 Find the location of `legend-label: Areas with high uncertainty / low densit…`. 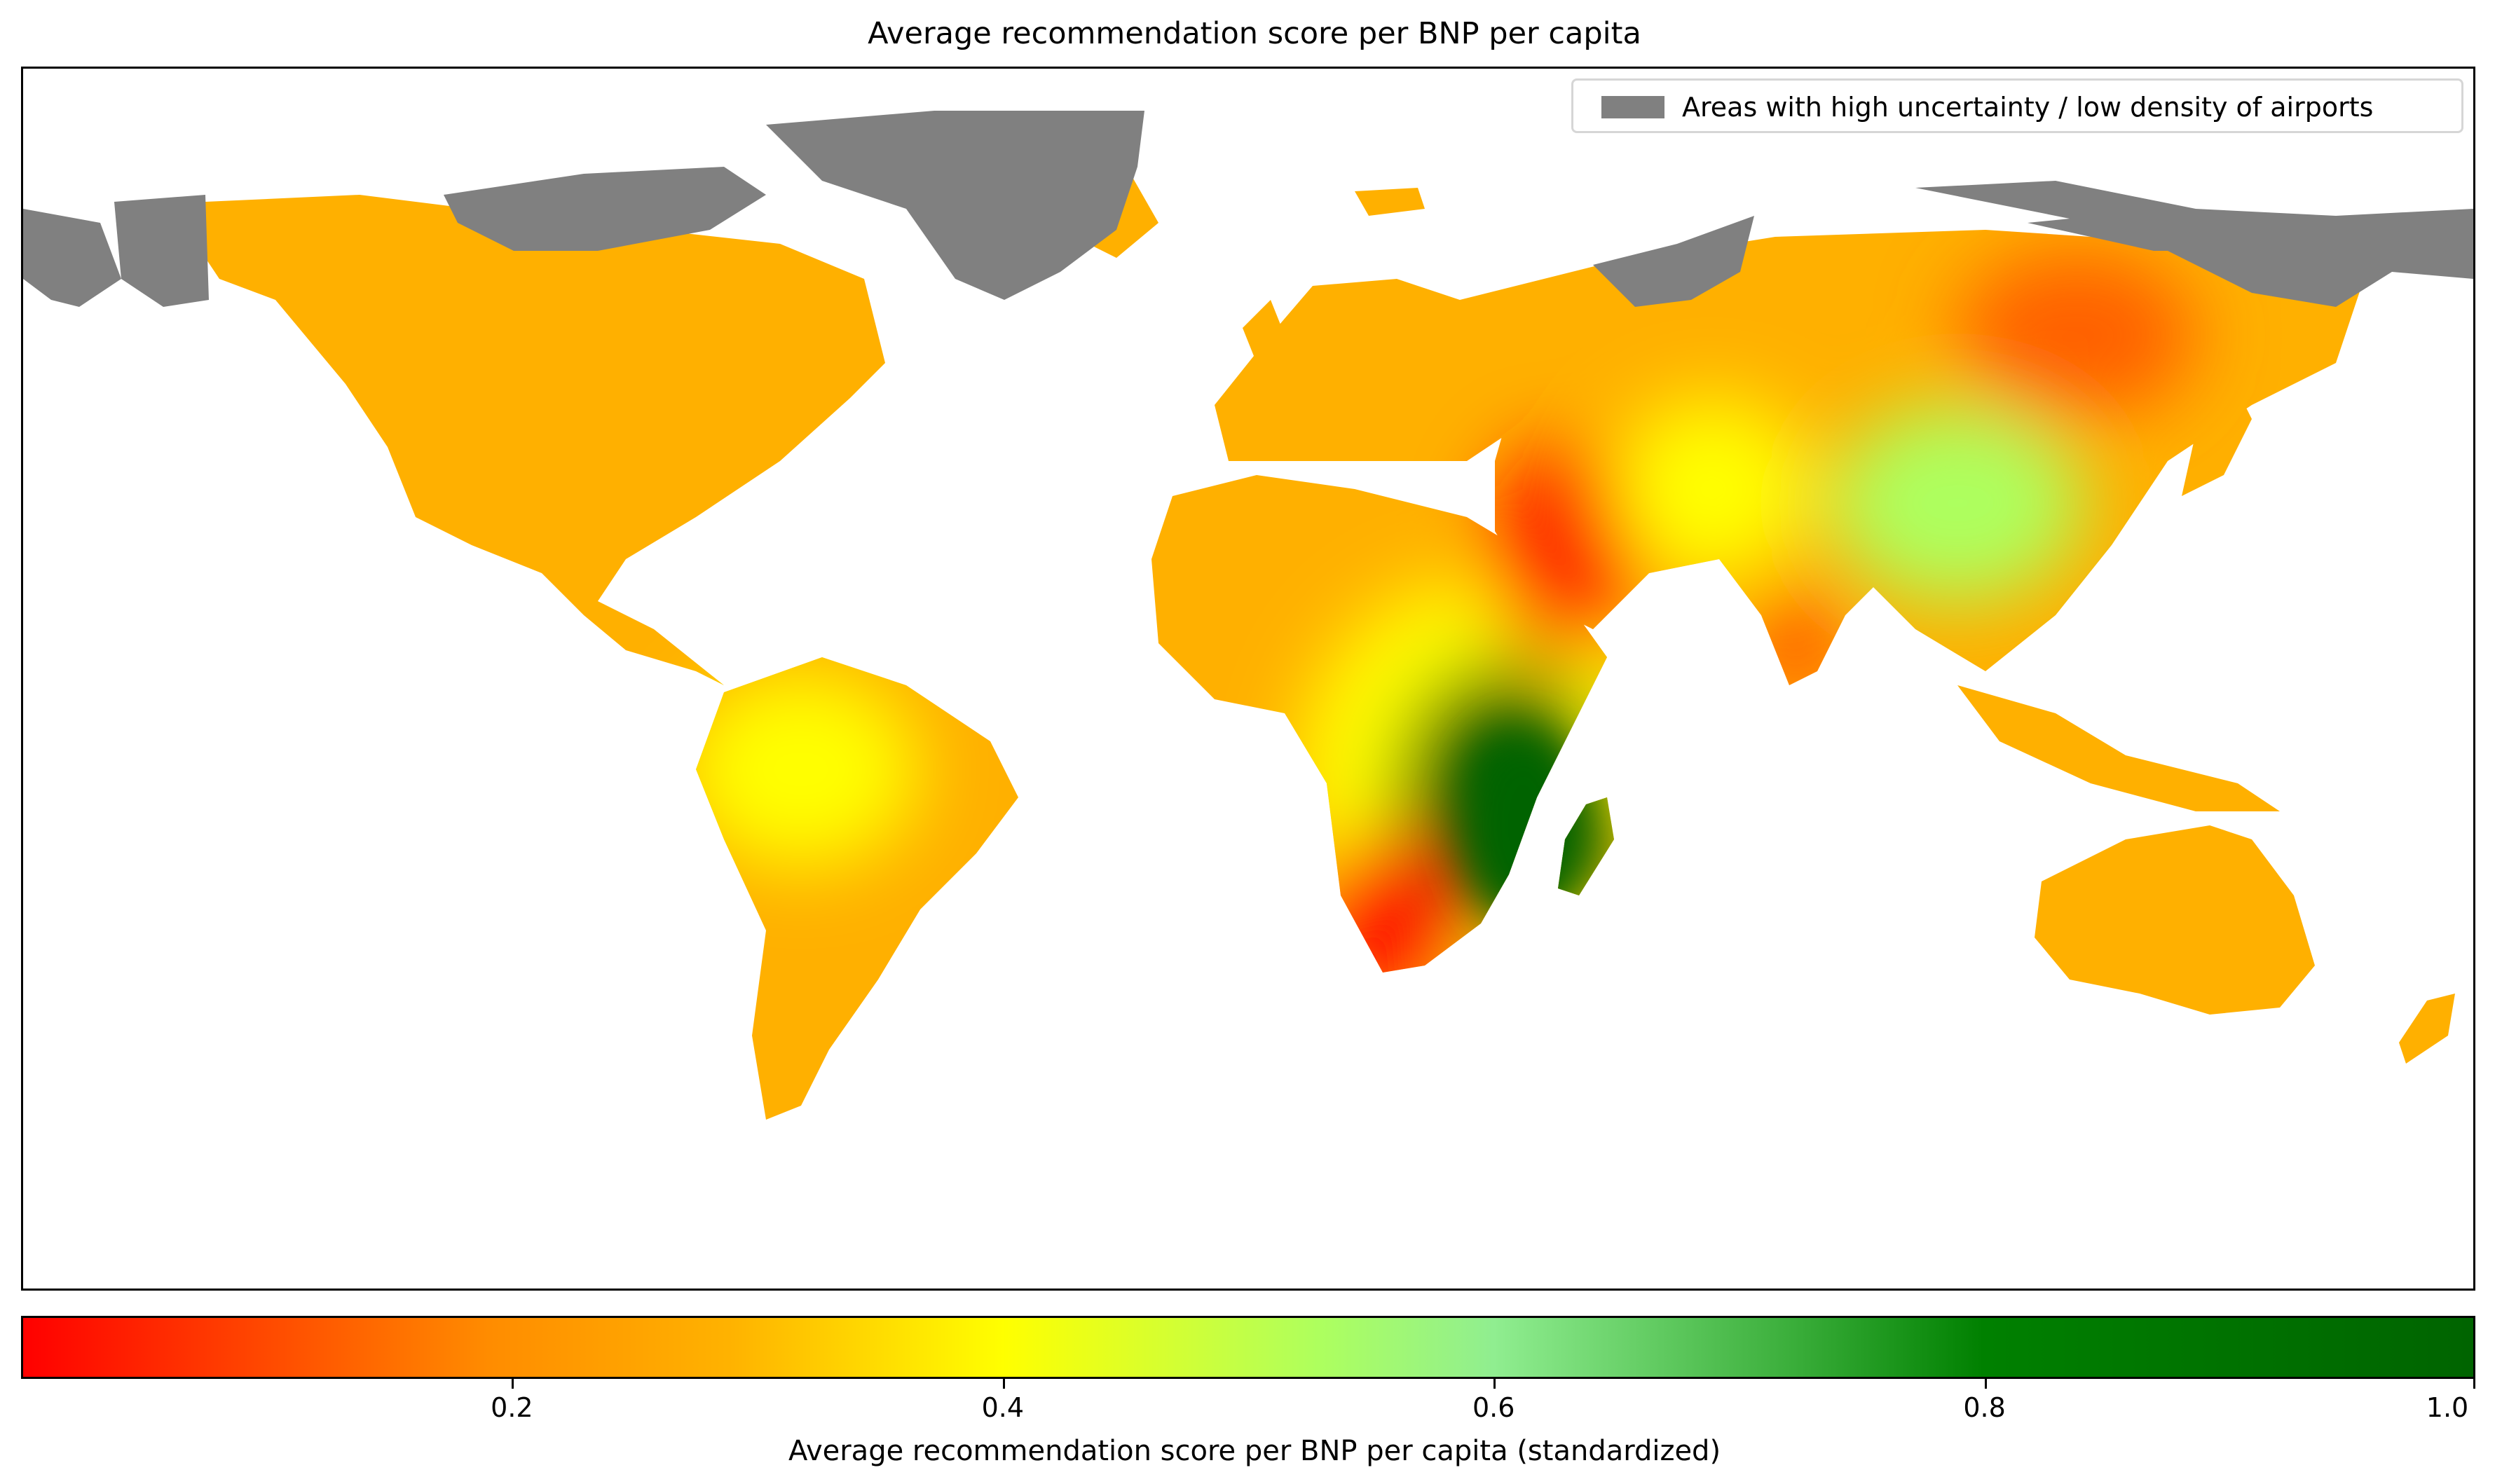

legend-label: Areas with high uncertainty / low densit… is located at coordinates (2028, 107).